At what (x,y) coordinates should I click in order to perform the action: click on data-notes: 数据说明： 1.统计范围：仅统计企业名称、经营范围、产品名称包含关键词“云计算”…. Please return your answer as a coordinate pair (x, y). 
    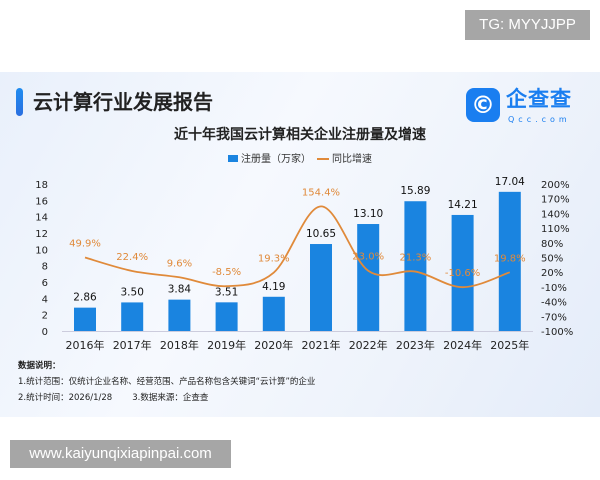
    Looking at the image, I should click on (166, 382).